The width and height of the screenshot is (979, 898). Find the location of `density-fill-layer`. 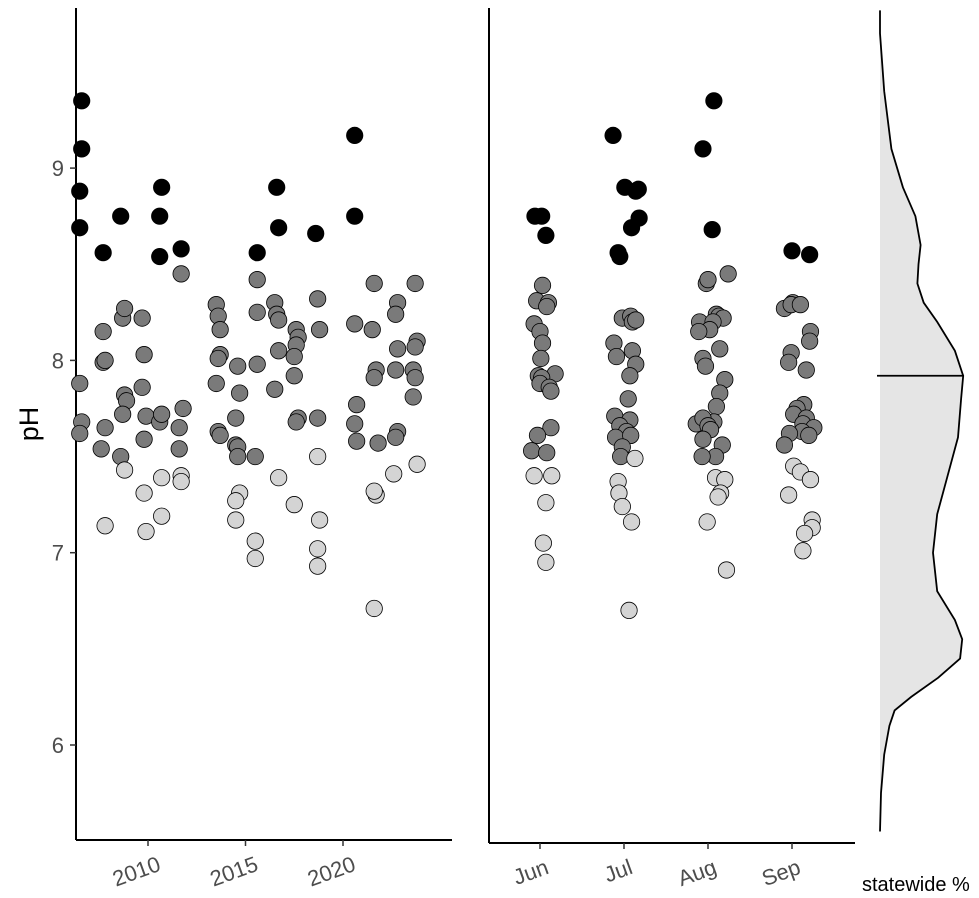

density-fill-layer is located at coordinates (922, 421).